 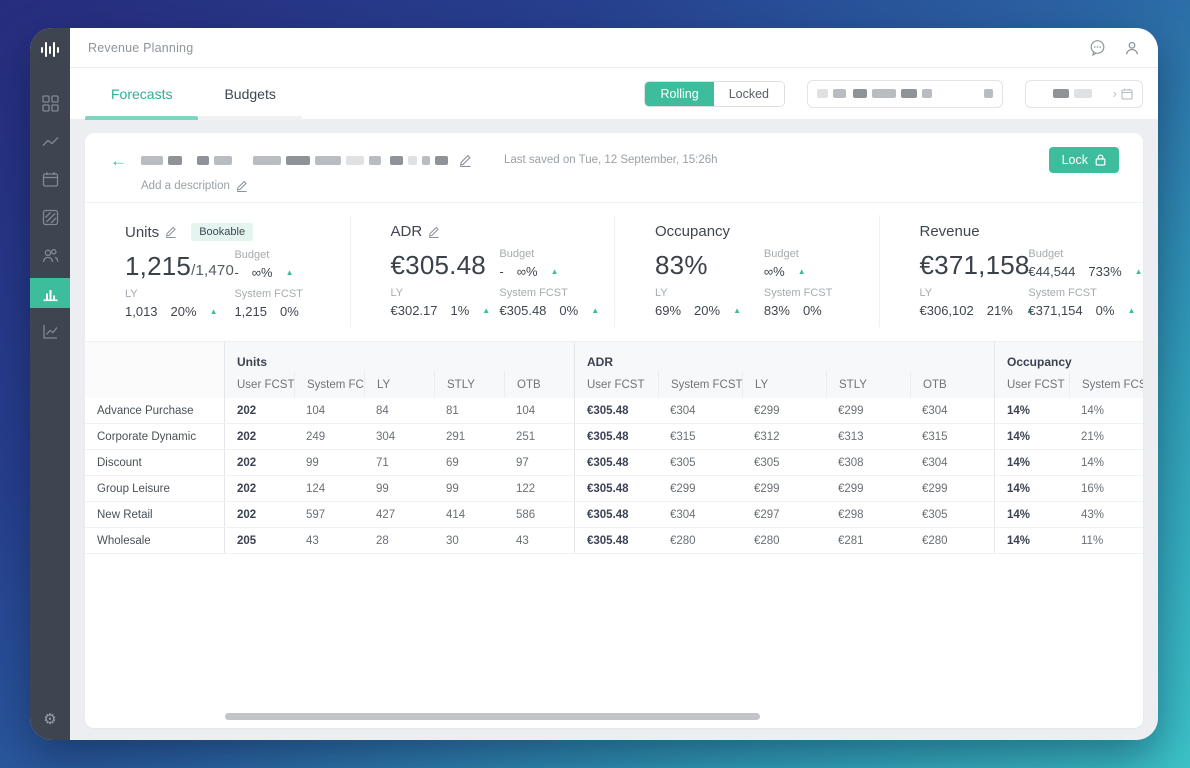 I want to click on value-cell: €305, so click(x=767, y=462).